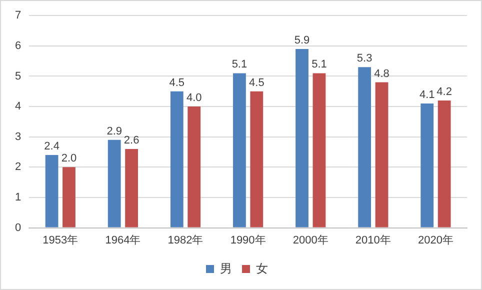  What do you see at coordinates (364, 58) in the screenshot?
I see `data-label: 5.3` at bounding box center [364, 58].